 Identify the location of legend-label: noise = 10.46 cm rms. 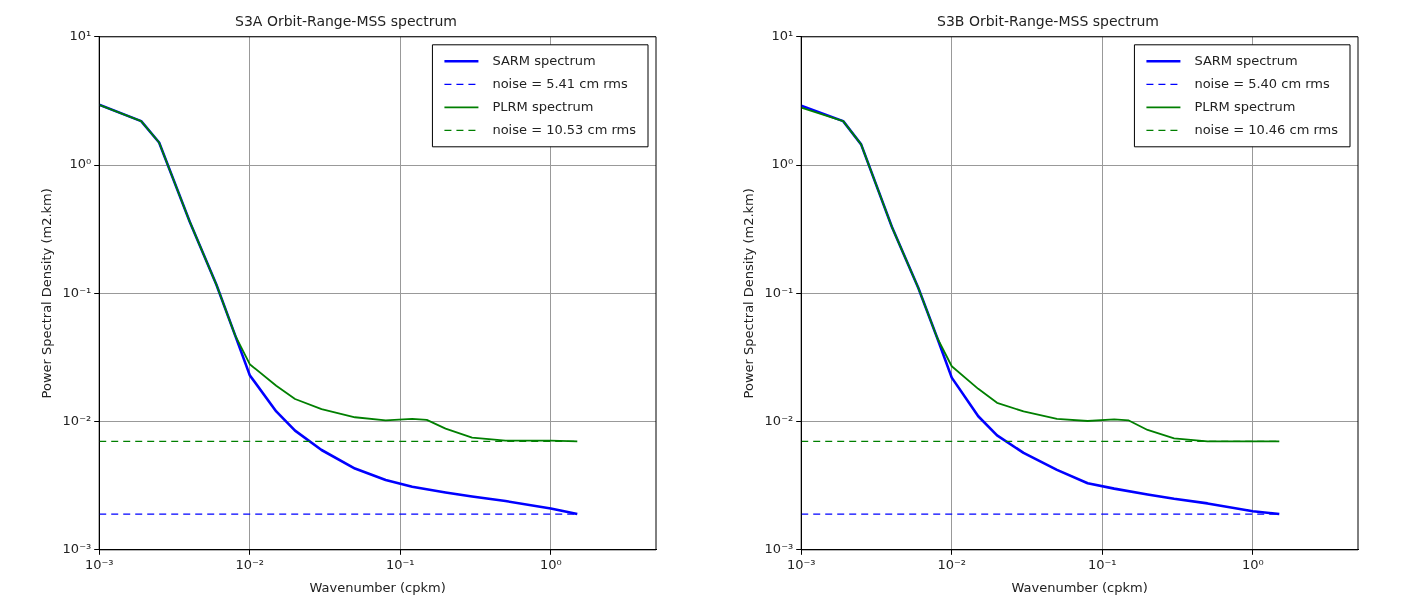
(1266, 129).